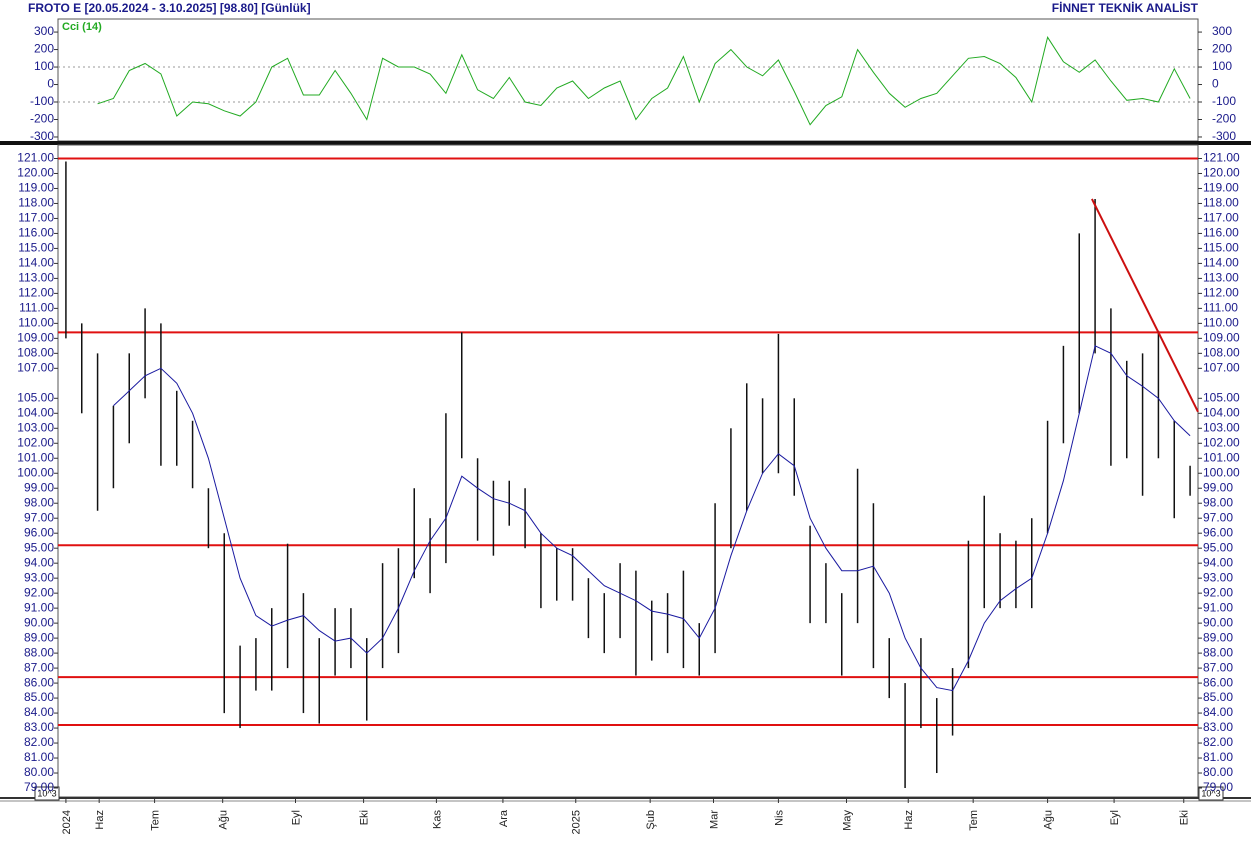  What do you see at coordinates (39, 712) in the screenshot?
I see `y-tick-label: 84.00` at bounding box center [39, 712].